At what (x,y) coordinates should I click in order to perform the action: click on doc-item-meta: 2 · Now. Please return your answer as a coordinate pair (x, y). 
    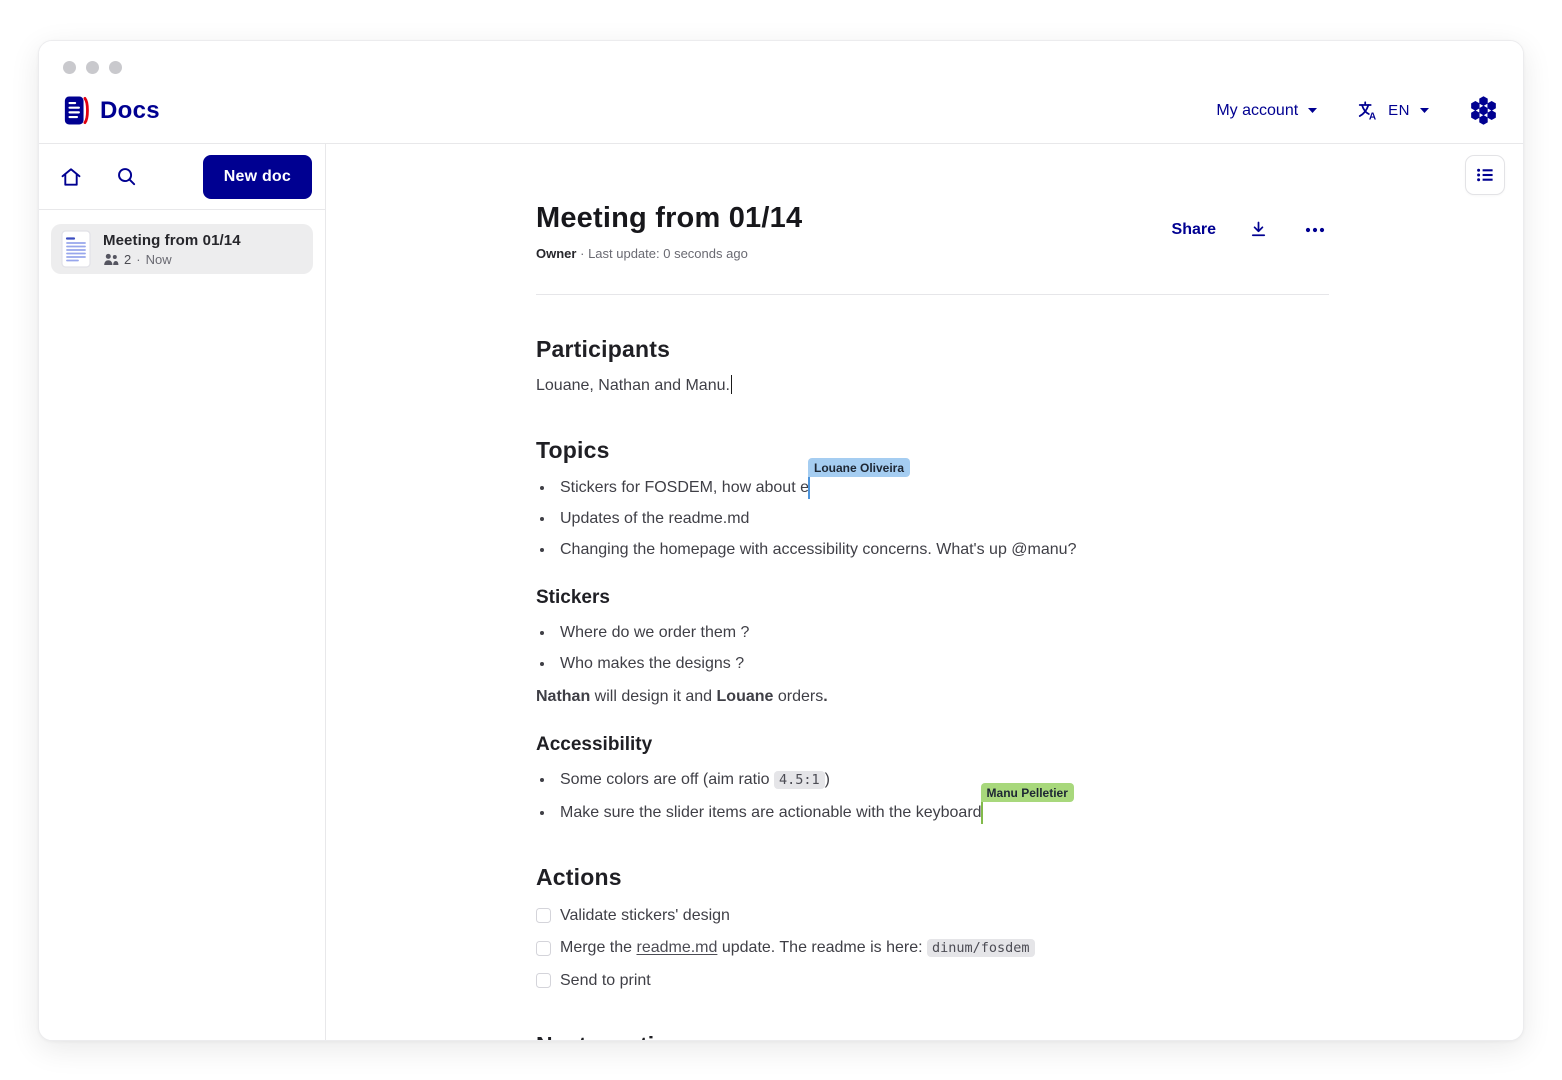
    Looking at the image, I should click on (172, 259).